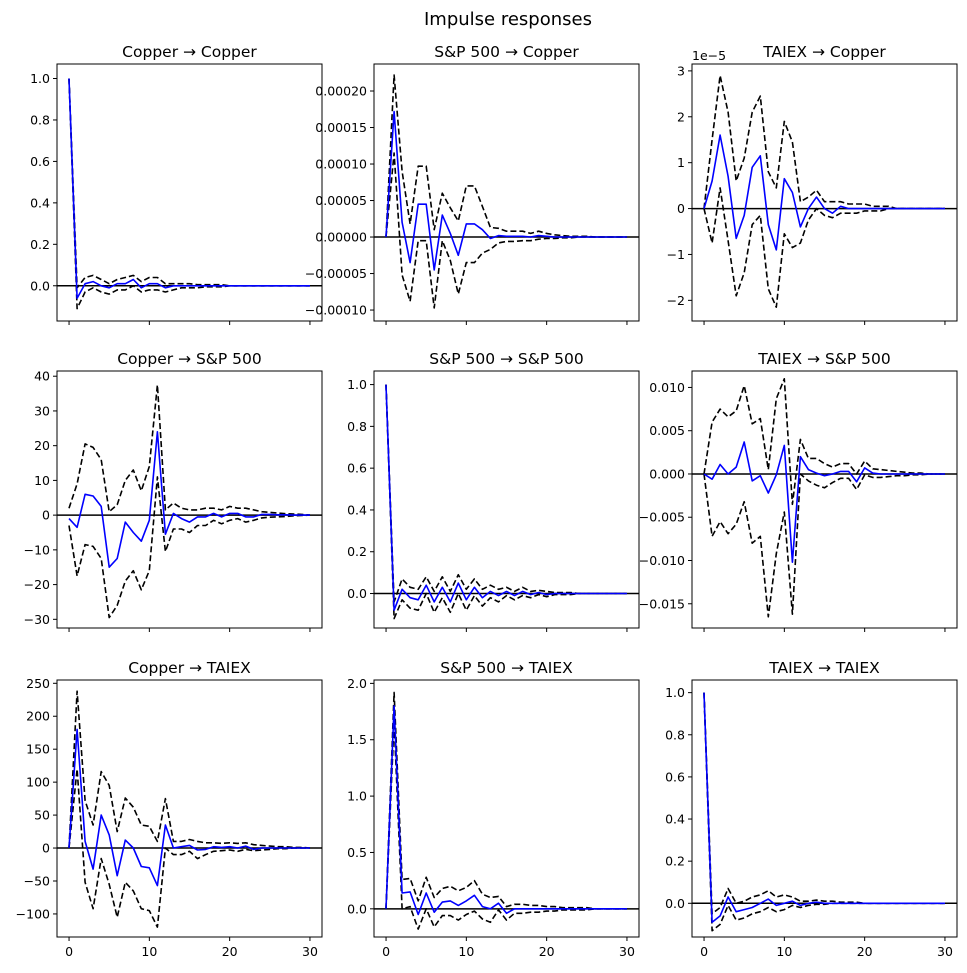  I want to click on y-tick-label: 1.5, so click(357, 739).